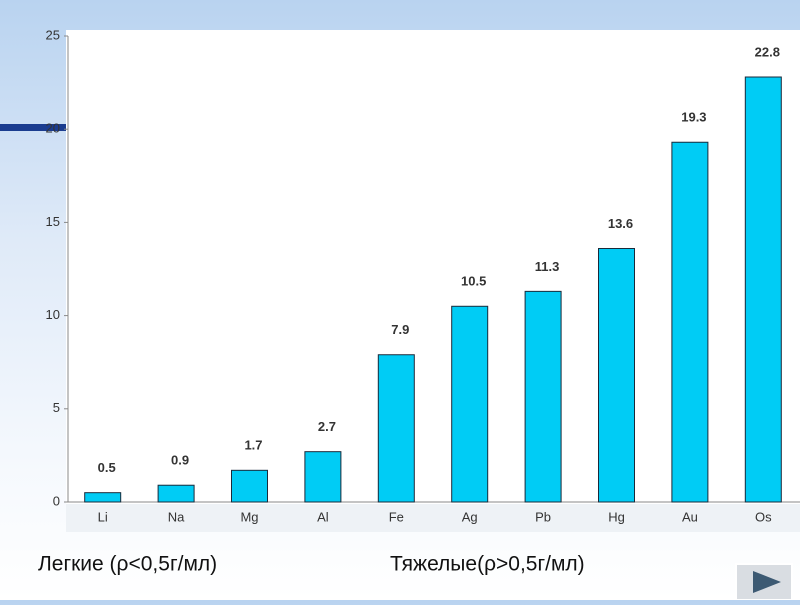 This screenshot has width=800, height=605. I want to click on x-tick-label: Fe, so click(396, 516).